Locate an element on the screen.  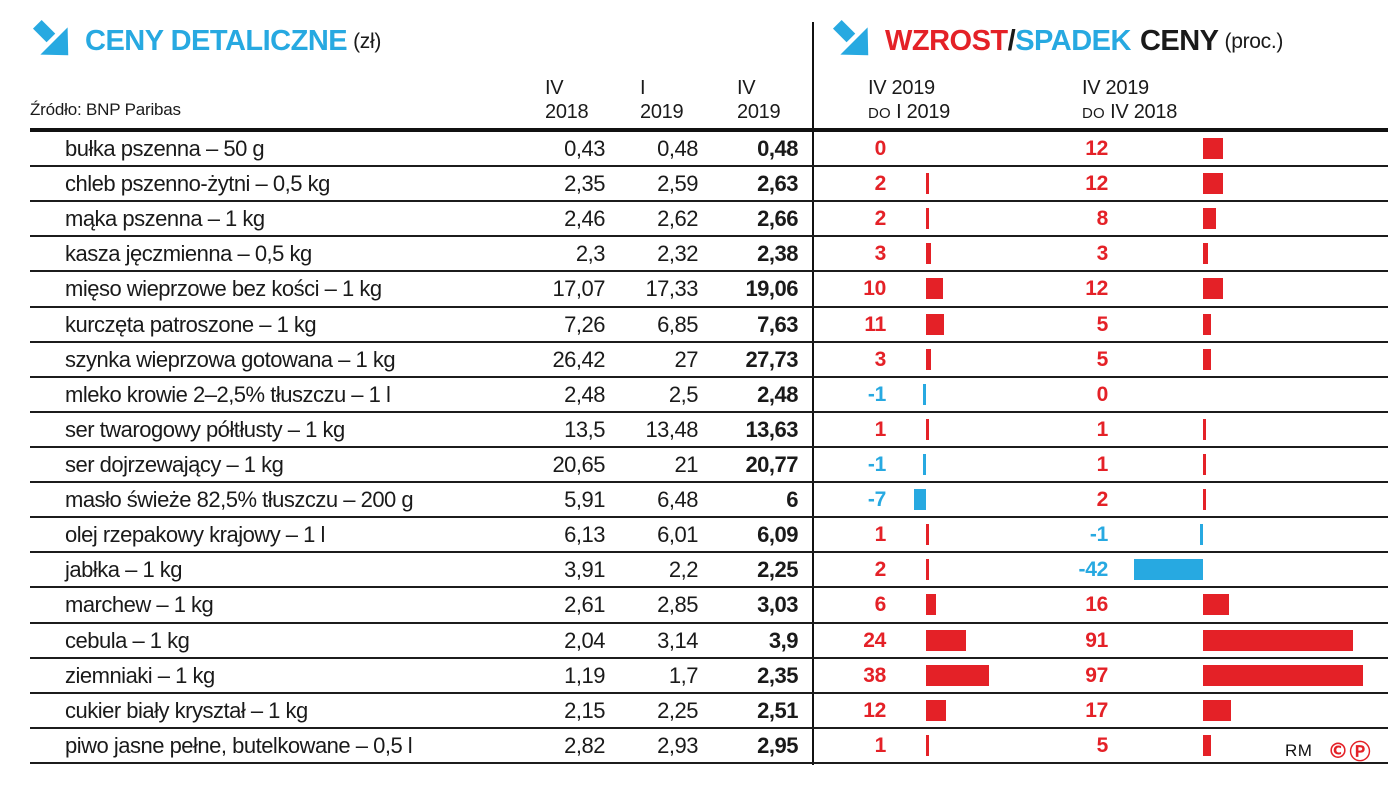
price-iv2019: 27,73 is located at coordinates (771, 359).